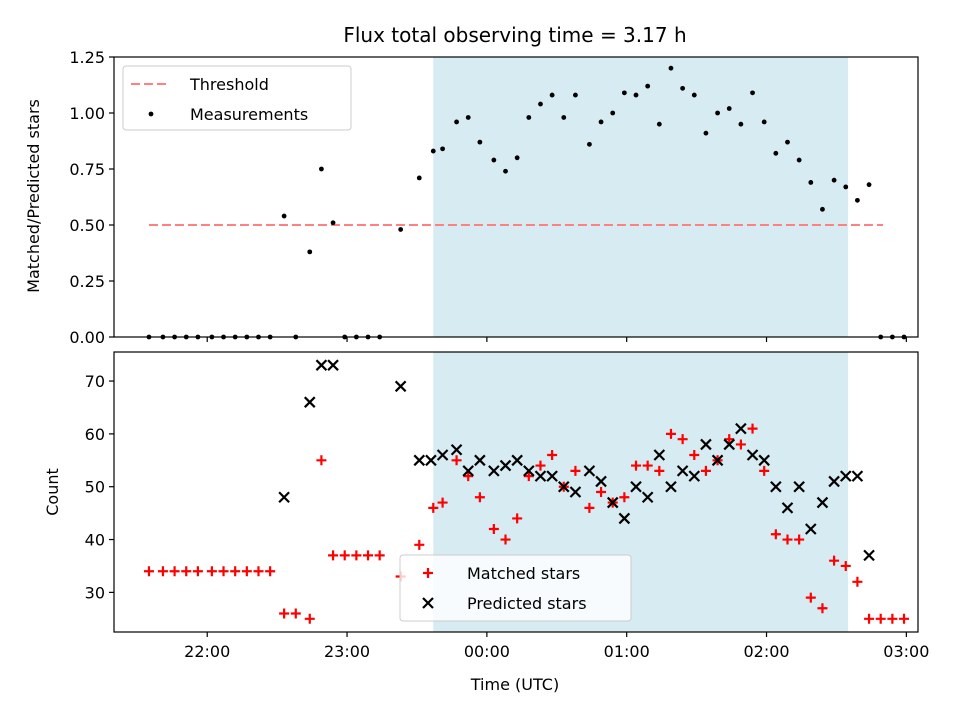 The height and width of the screenshot is (720, 960). I want to click on x-tick-label: 01:00, so click(627, 651).